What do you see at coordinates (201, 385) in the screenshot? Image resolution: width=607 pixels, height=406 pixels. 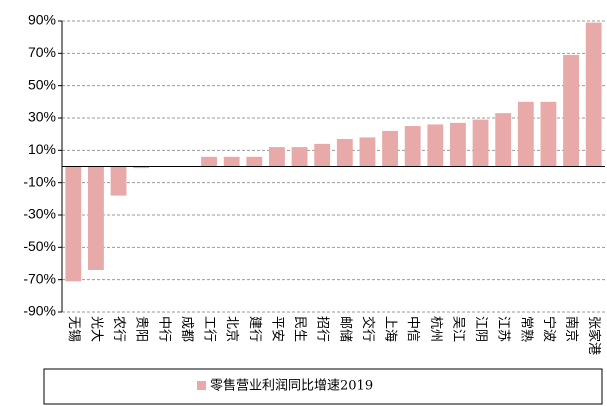 I see `legend-swatch` at bounding box center [201, 385].